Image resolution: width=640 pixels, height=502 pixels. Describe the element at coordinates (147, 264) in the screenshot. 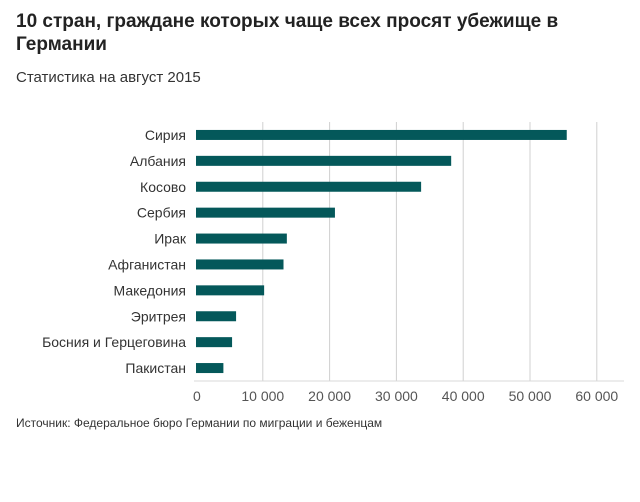

I see `category-label: Афганистан` at that location.